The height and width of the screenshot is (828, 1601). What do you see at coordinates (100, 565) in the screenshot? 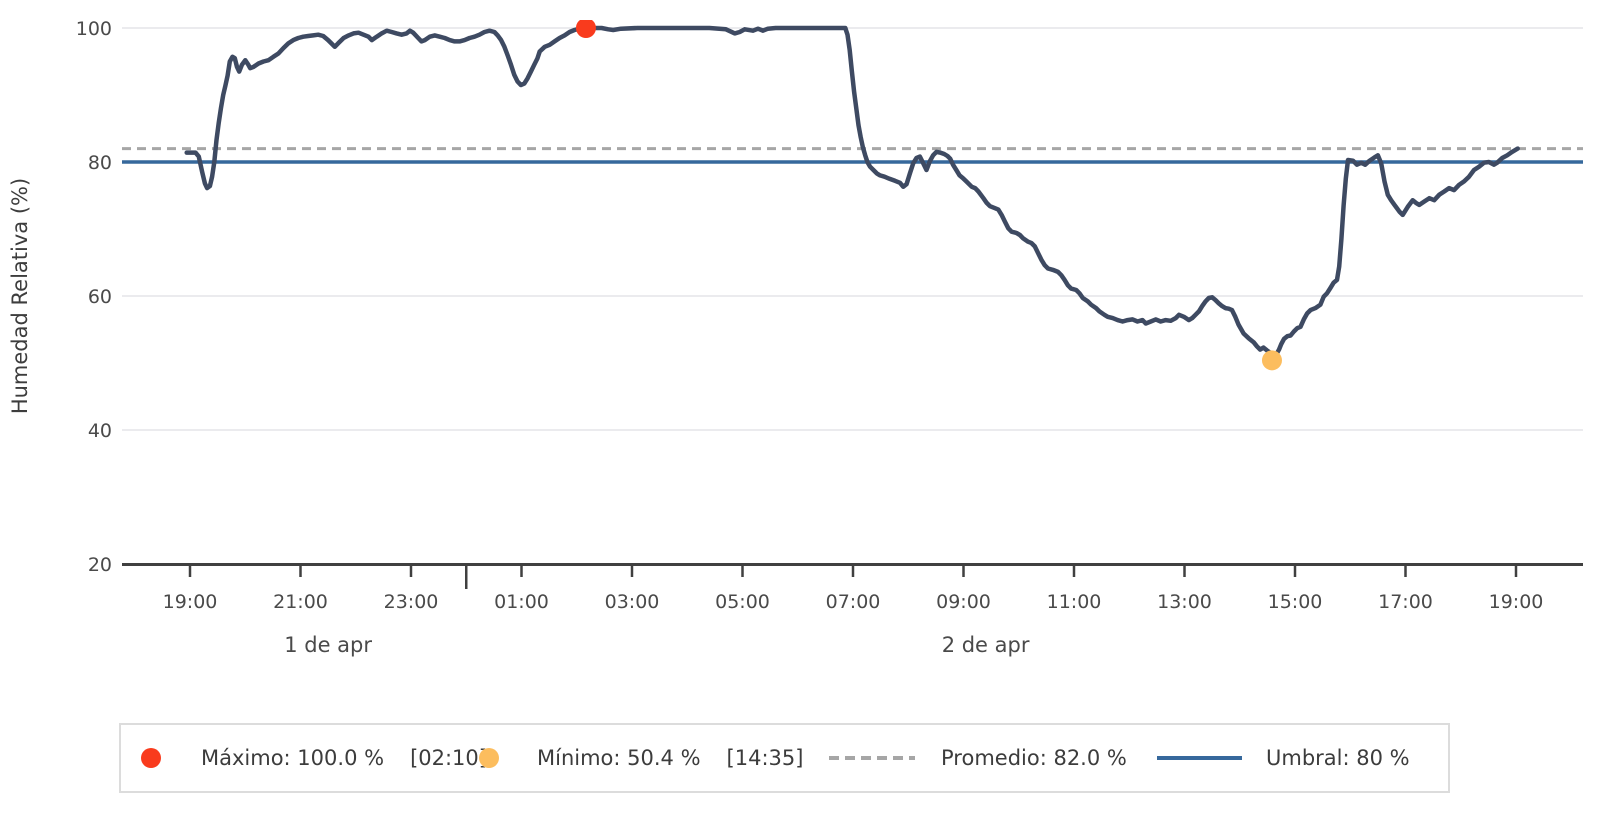
I see `y-tick-label-20: 20` at bounding box center [100, 565].